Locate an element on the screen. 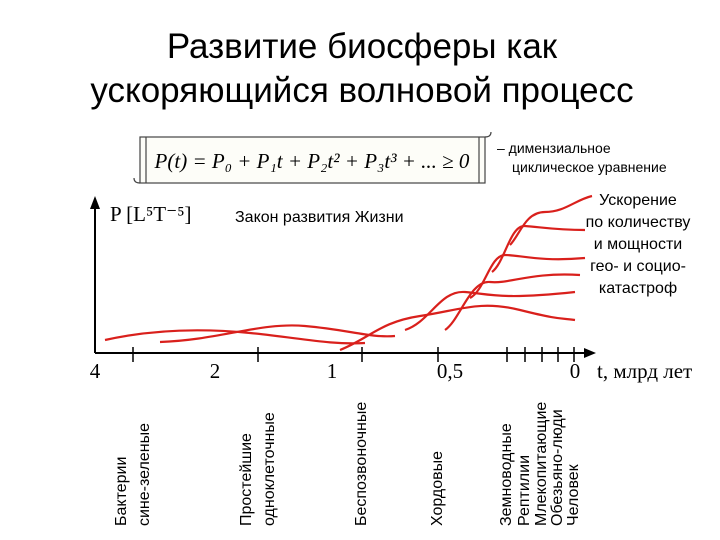  x-tick-label: 0,5 is located at coordinates (450, 371).